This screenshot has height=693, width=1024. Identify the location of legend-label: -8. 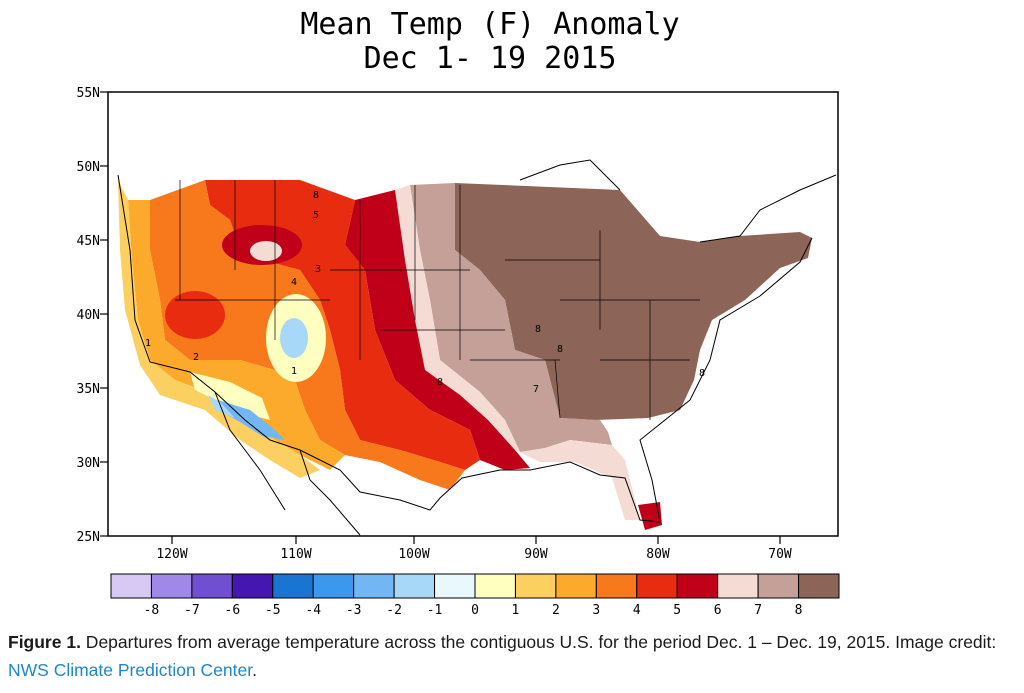
(152, 610).